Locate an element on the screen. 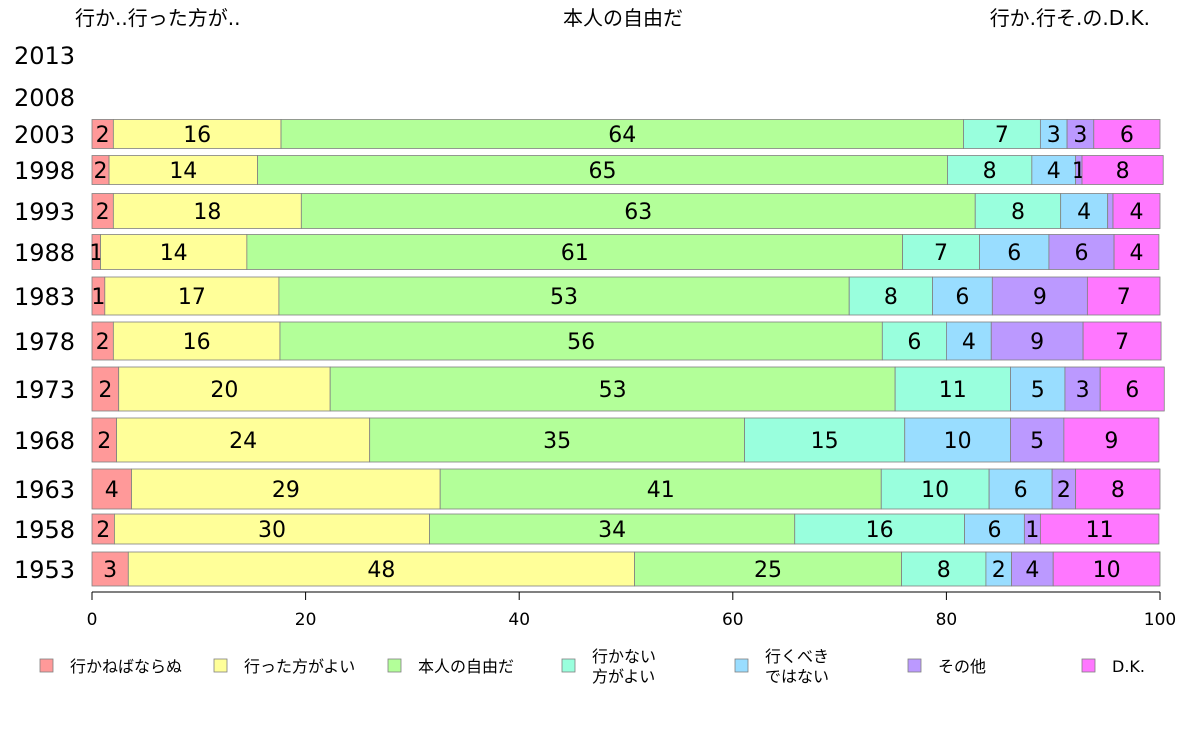 Image resolution: width=1188 pixels, height=740 pixels. year-label: 2003 is located at coordinates (44, 135).